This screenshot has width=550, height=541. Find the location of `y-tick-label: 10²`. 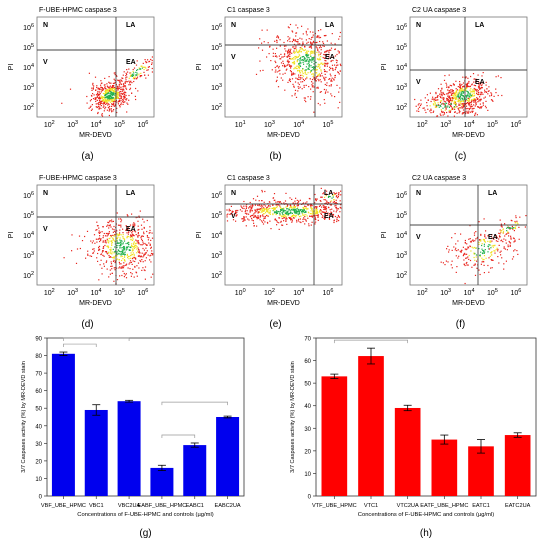

y-tick-label: 10² is located at coordinates (401, 275).